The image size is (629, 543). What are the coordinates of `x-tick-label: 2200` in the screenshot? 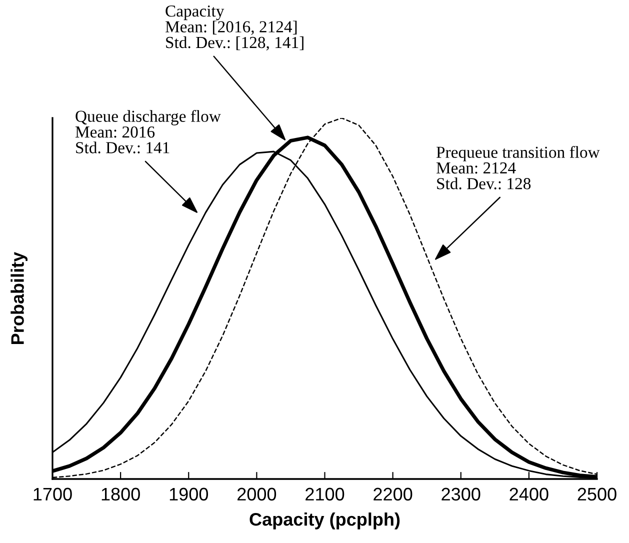 It's located at (393, 494).